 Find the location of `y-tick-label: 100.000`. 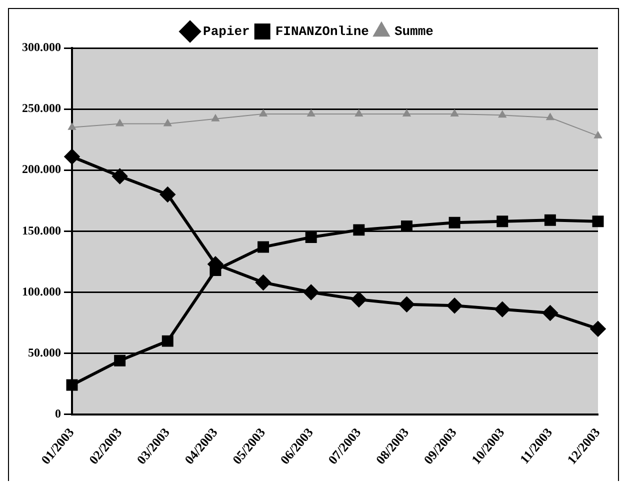

y-tick-label: 100.000 is located at coordinates (41, 291).